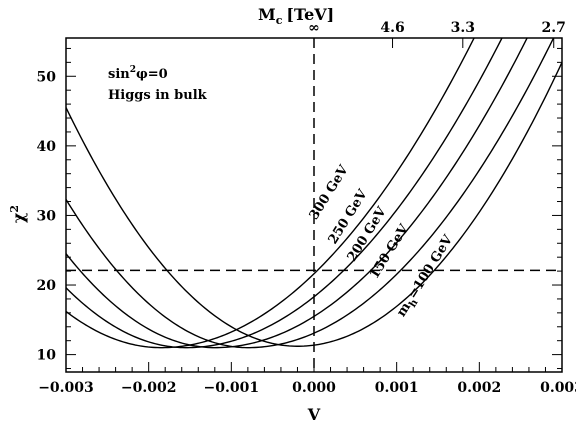 The width and height of the screenshot is (576, 430). What do you see at coordinates (47, 147) in the screenshot?
I see `y-tick-label: 40` at bounding box center [47, 147].